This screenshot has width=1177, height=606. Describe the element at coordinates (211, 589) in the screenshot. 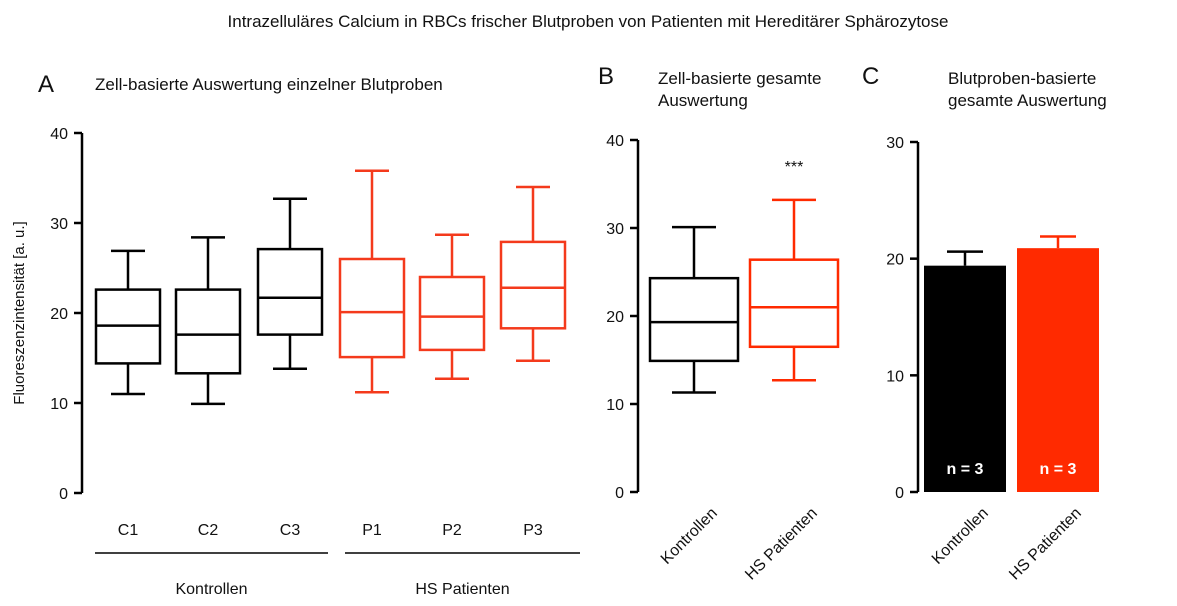

I see `group-label: Kontrollen` at that location.